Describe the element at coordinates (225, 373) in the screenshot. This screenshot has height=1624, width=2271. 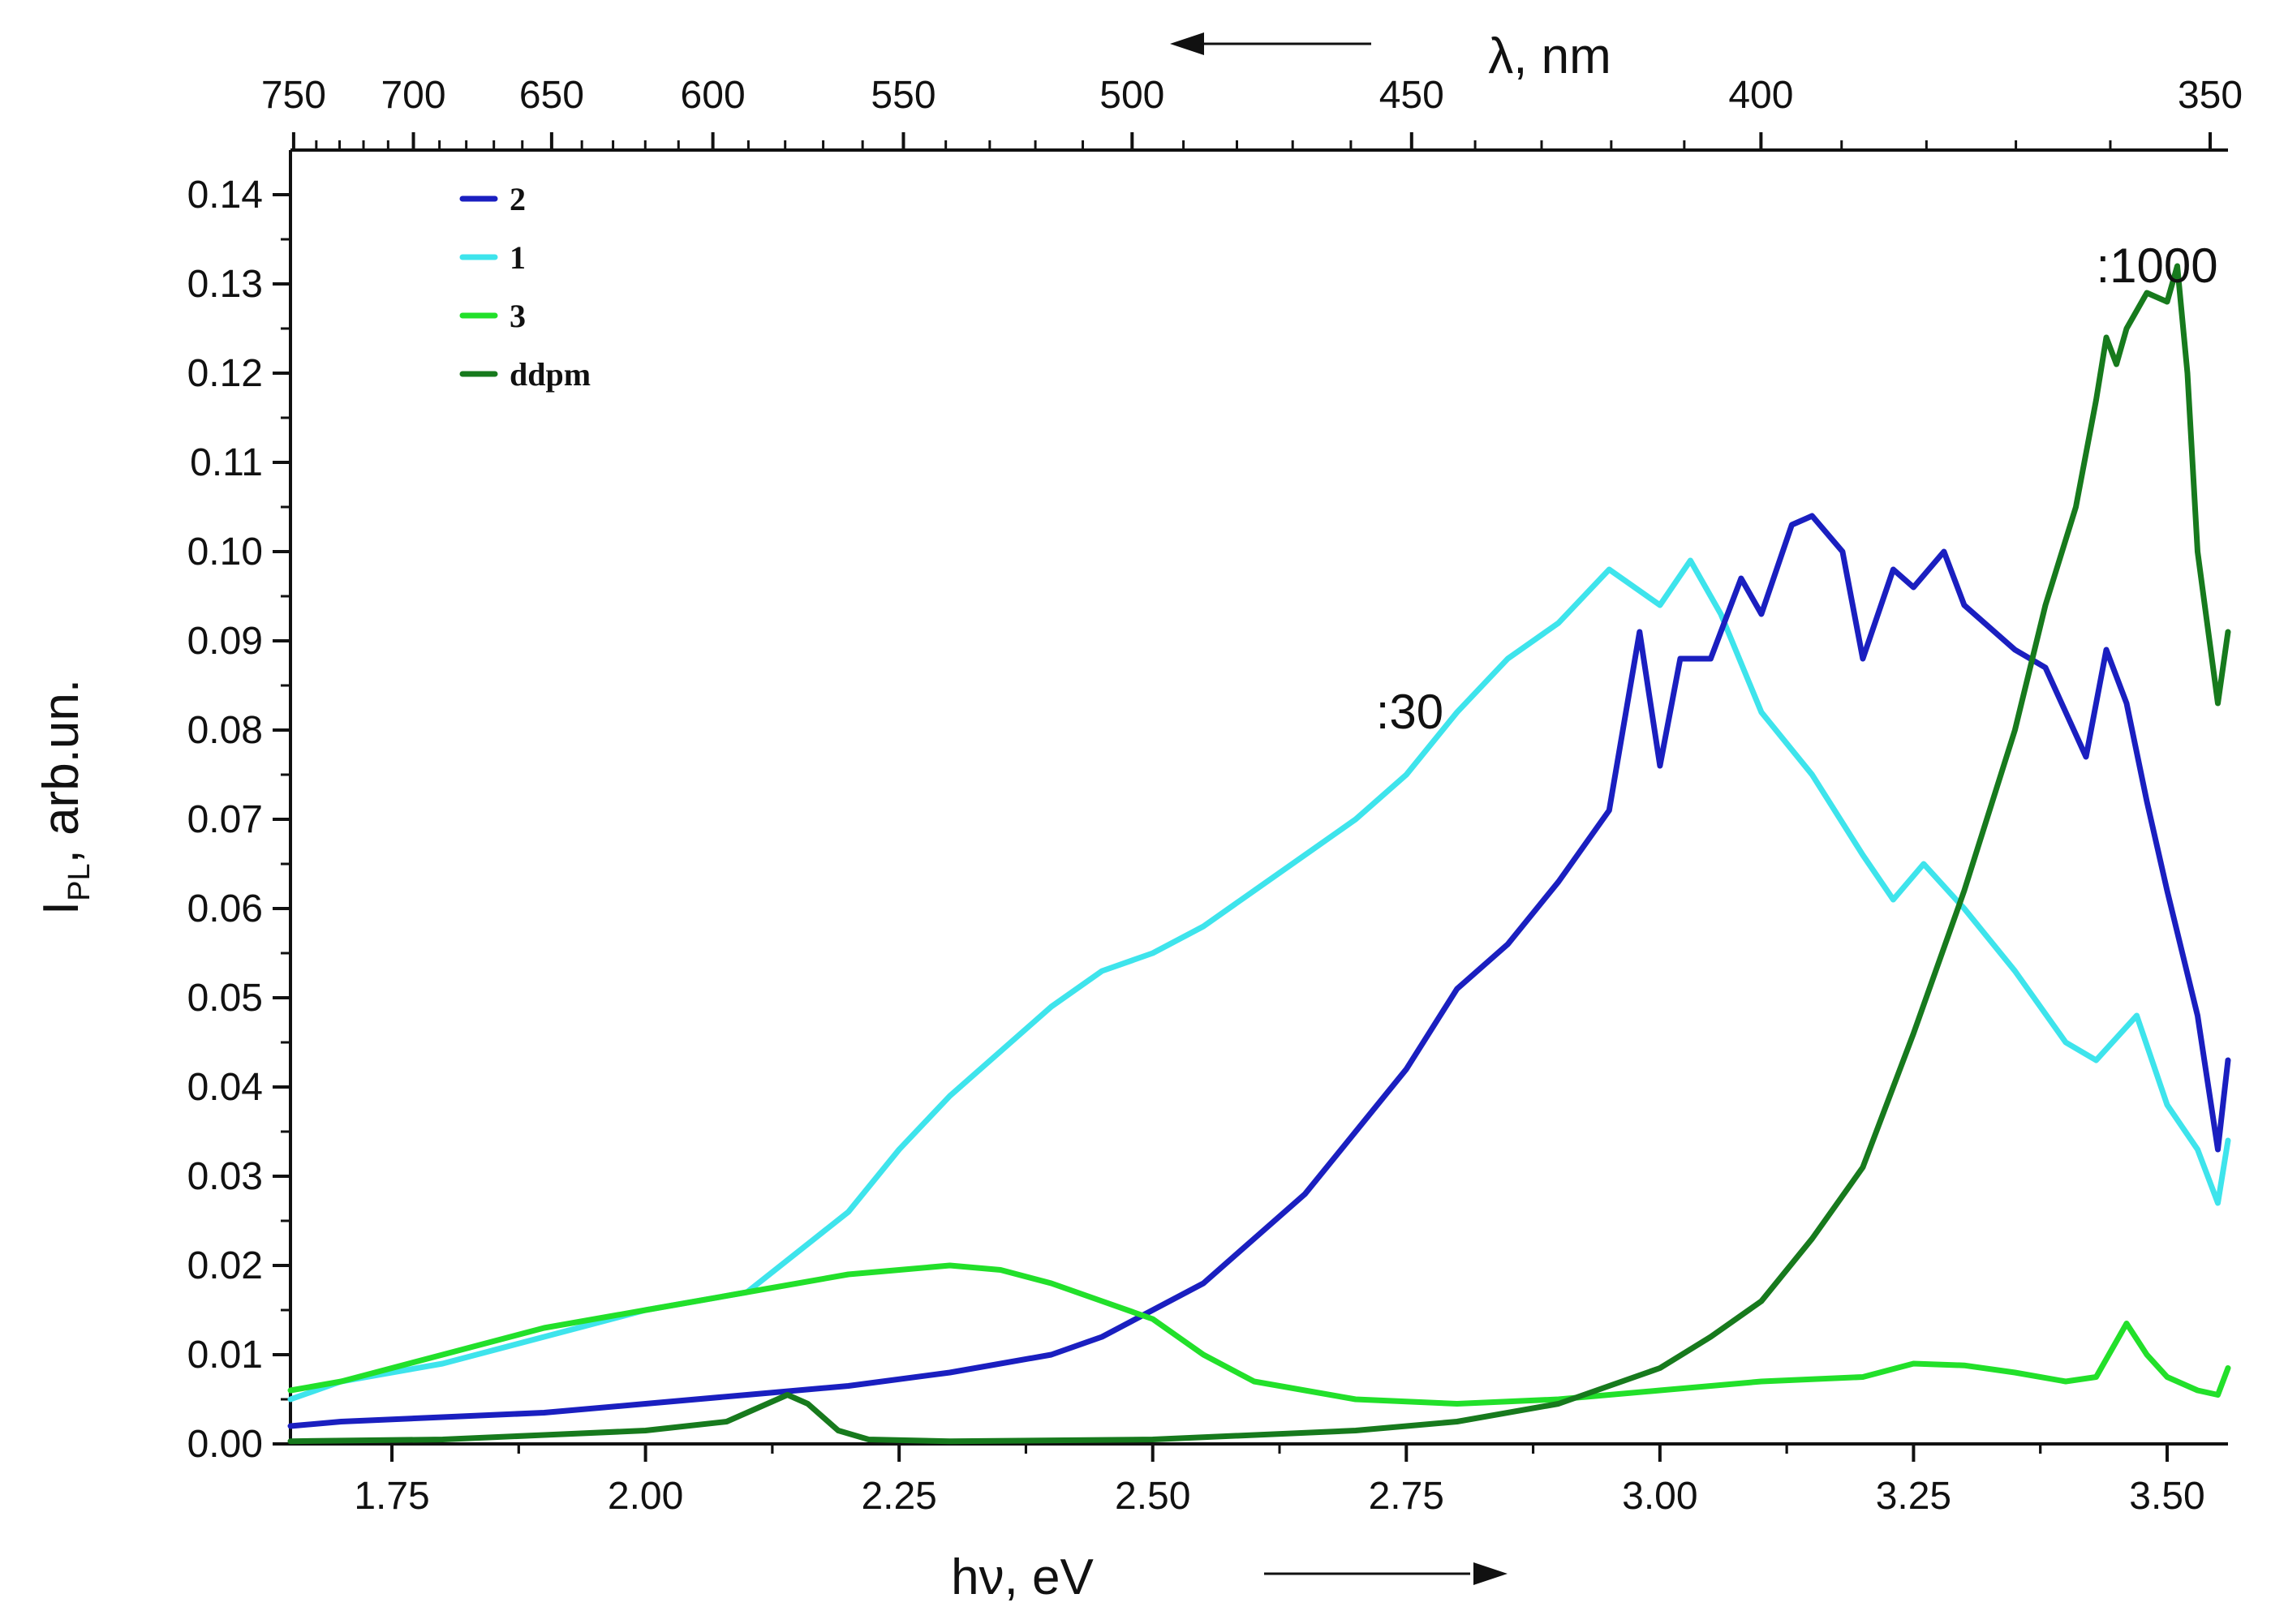
I see `y-tick-label: 0.12` at that location.